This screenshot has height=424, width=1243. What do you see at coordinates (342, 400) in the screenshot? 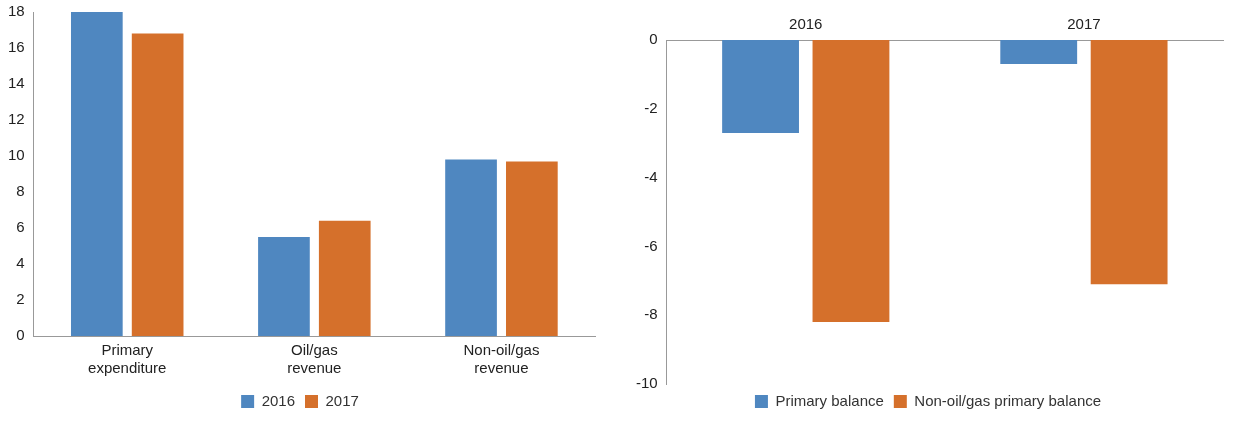
I see `legend-label: 2017` at bounding box center [342, 400].